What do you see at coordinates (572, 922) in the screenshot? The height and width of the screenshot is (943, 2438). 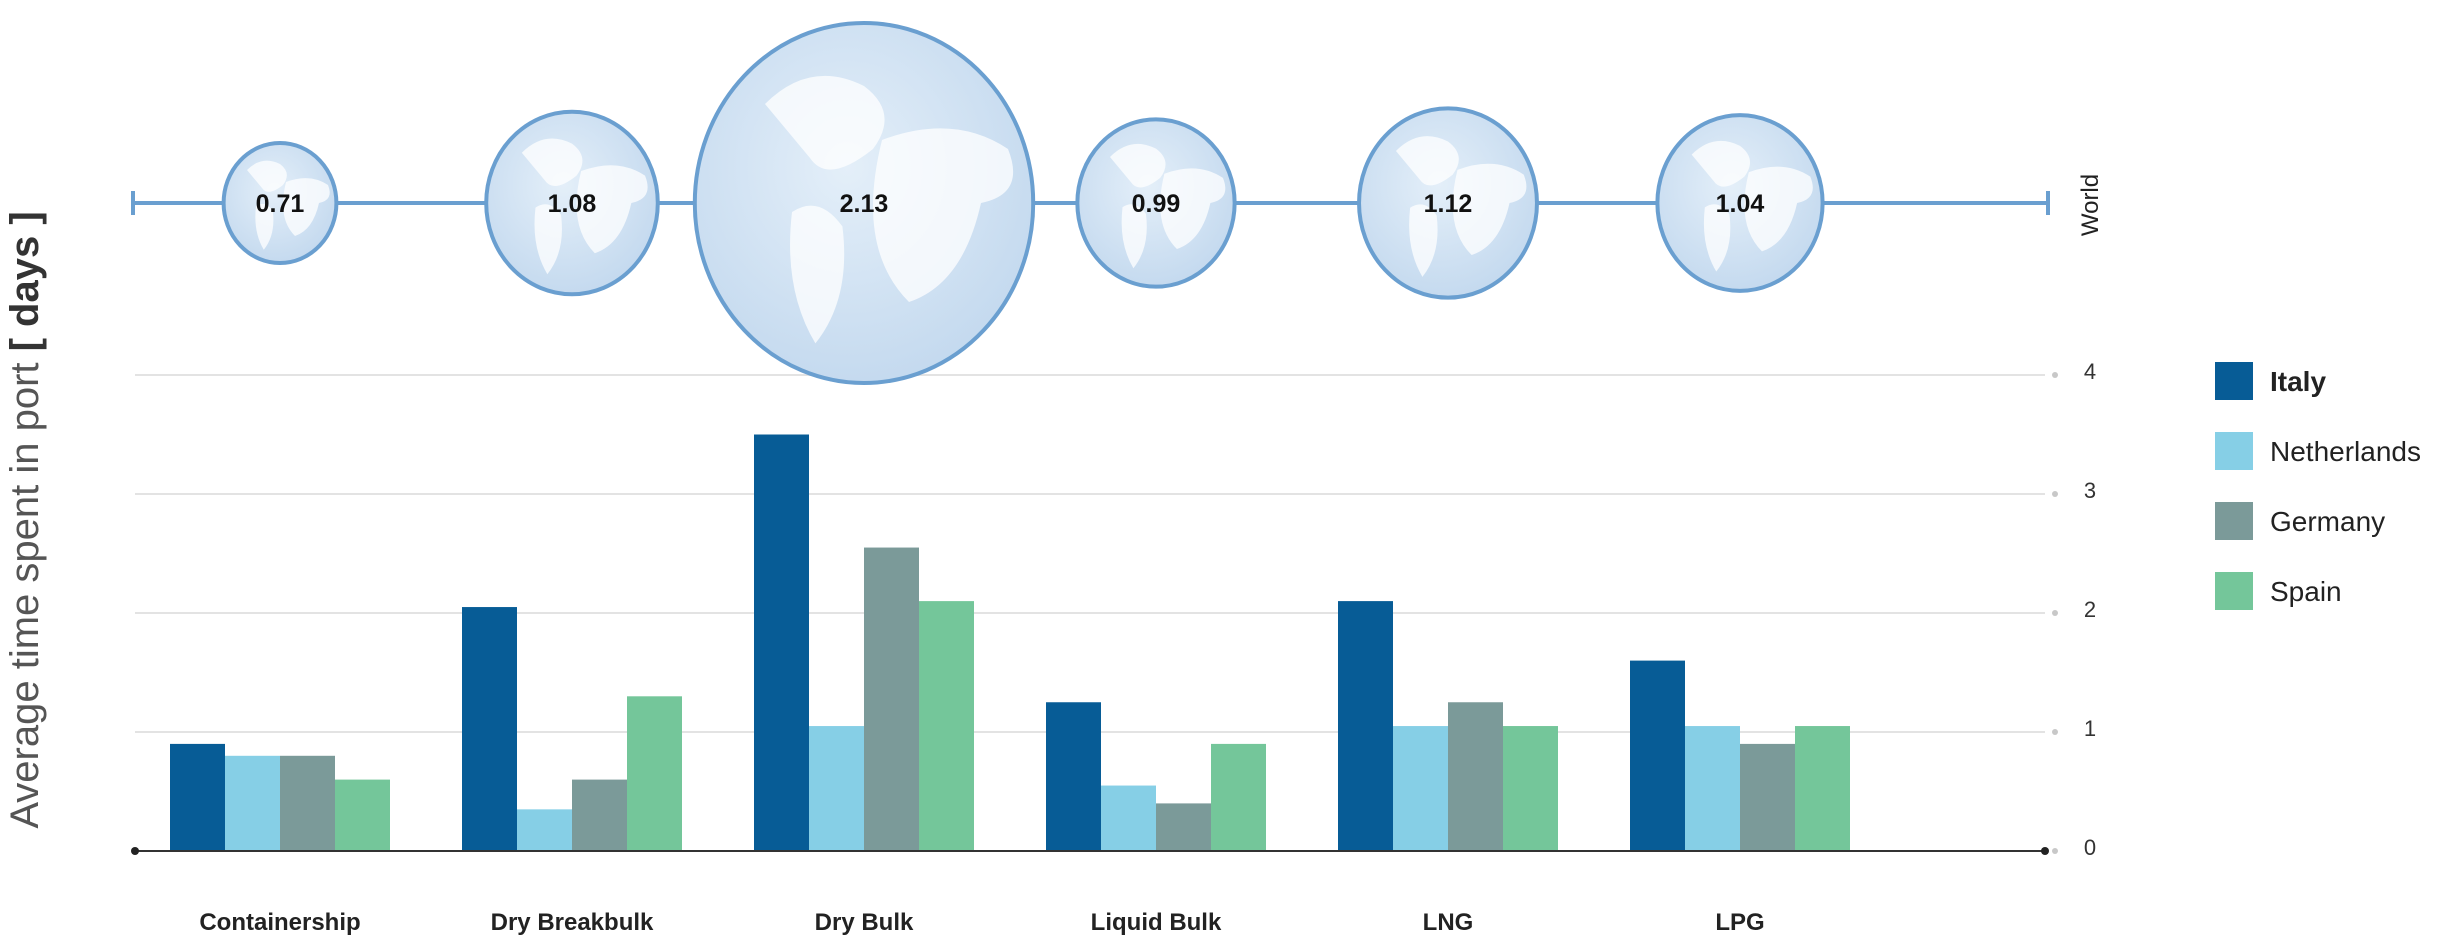 I see `x-tick-label: Dry Breakbulk` at bounding box center [572, 922].